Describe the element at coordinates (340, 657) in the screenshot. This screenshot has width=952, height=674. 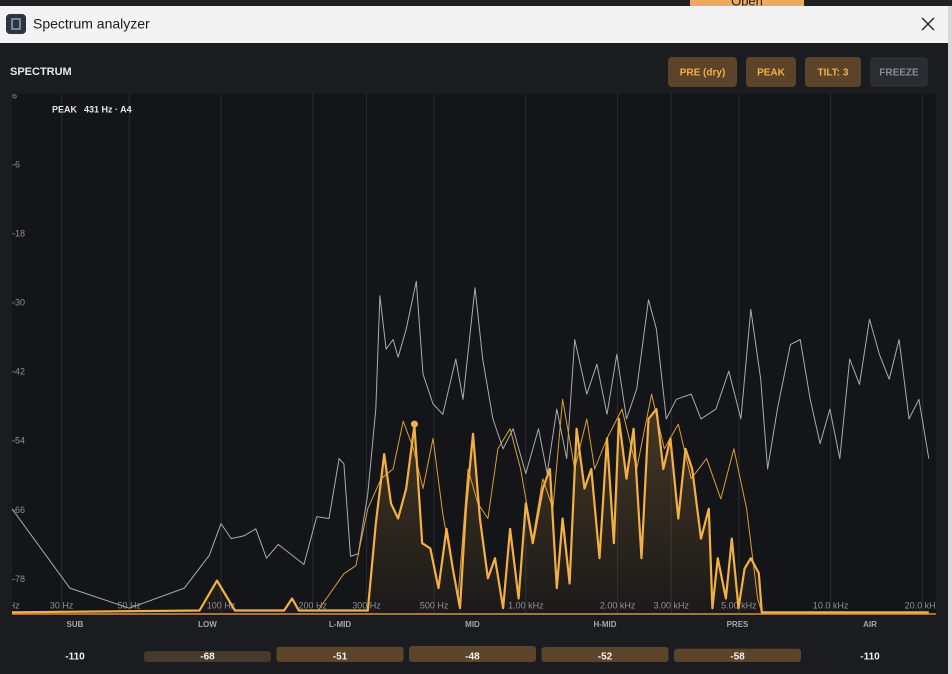
I see `band-value: -51` at that location.